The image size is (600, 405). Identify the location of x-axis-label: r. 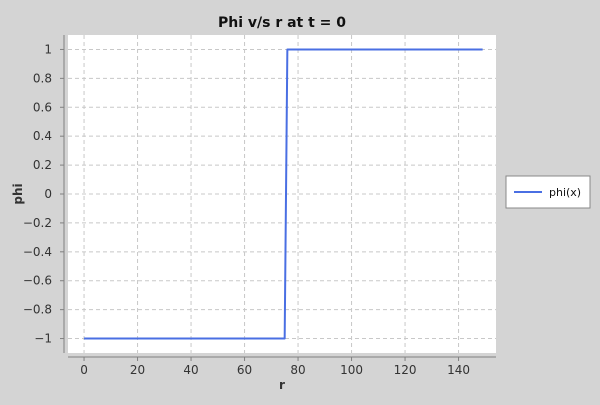
(282, 385).